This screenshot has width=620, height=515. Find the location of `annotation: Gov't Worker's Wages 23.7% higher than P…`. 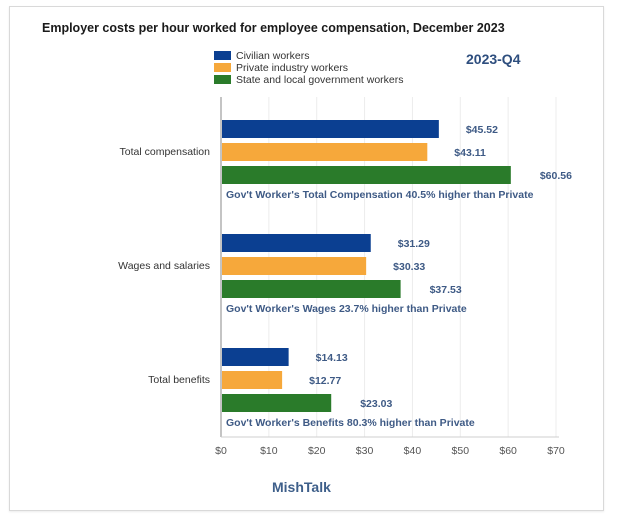

annotation: Gov't Worker's Wages 23.7% higher than P… is located at coordinates (346, 309).